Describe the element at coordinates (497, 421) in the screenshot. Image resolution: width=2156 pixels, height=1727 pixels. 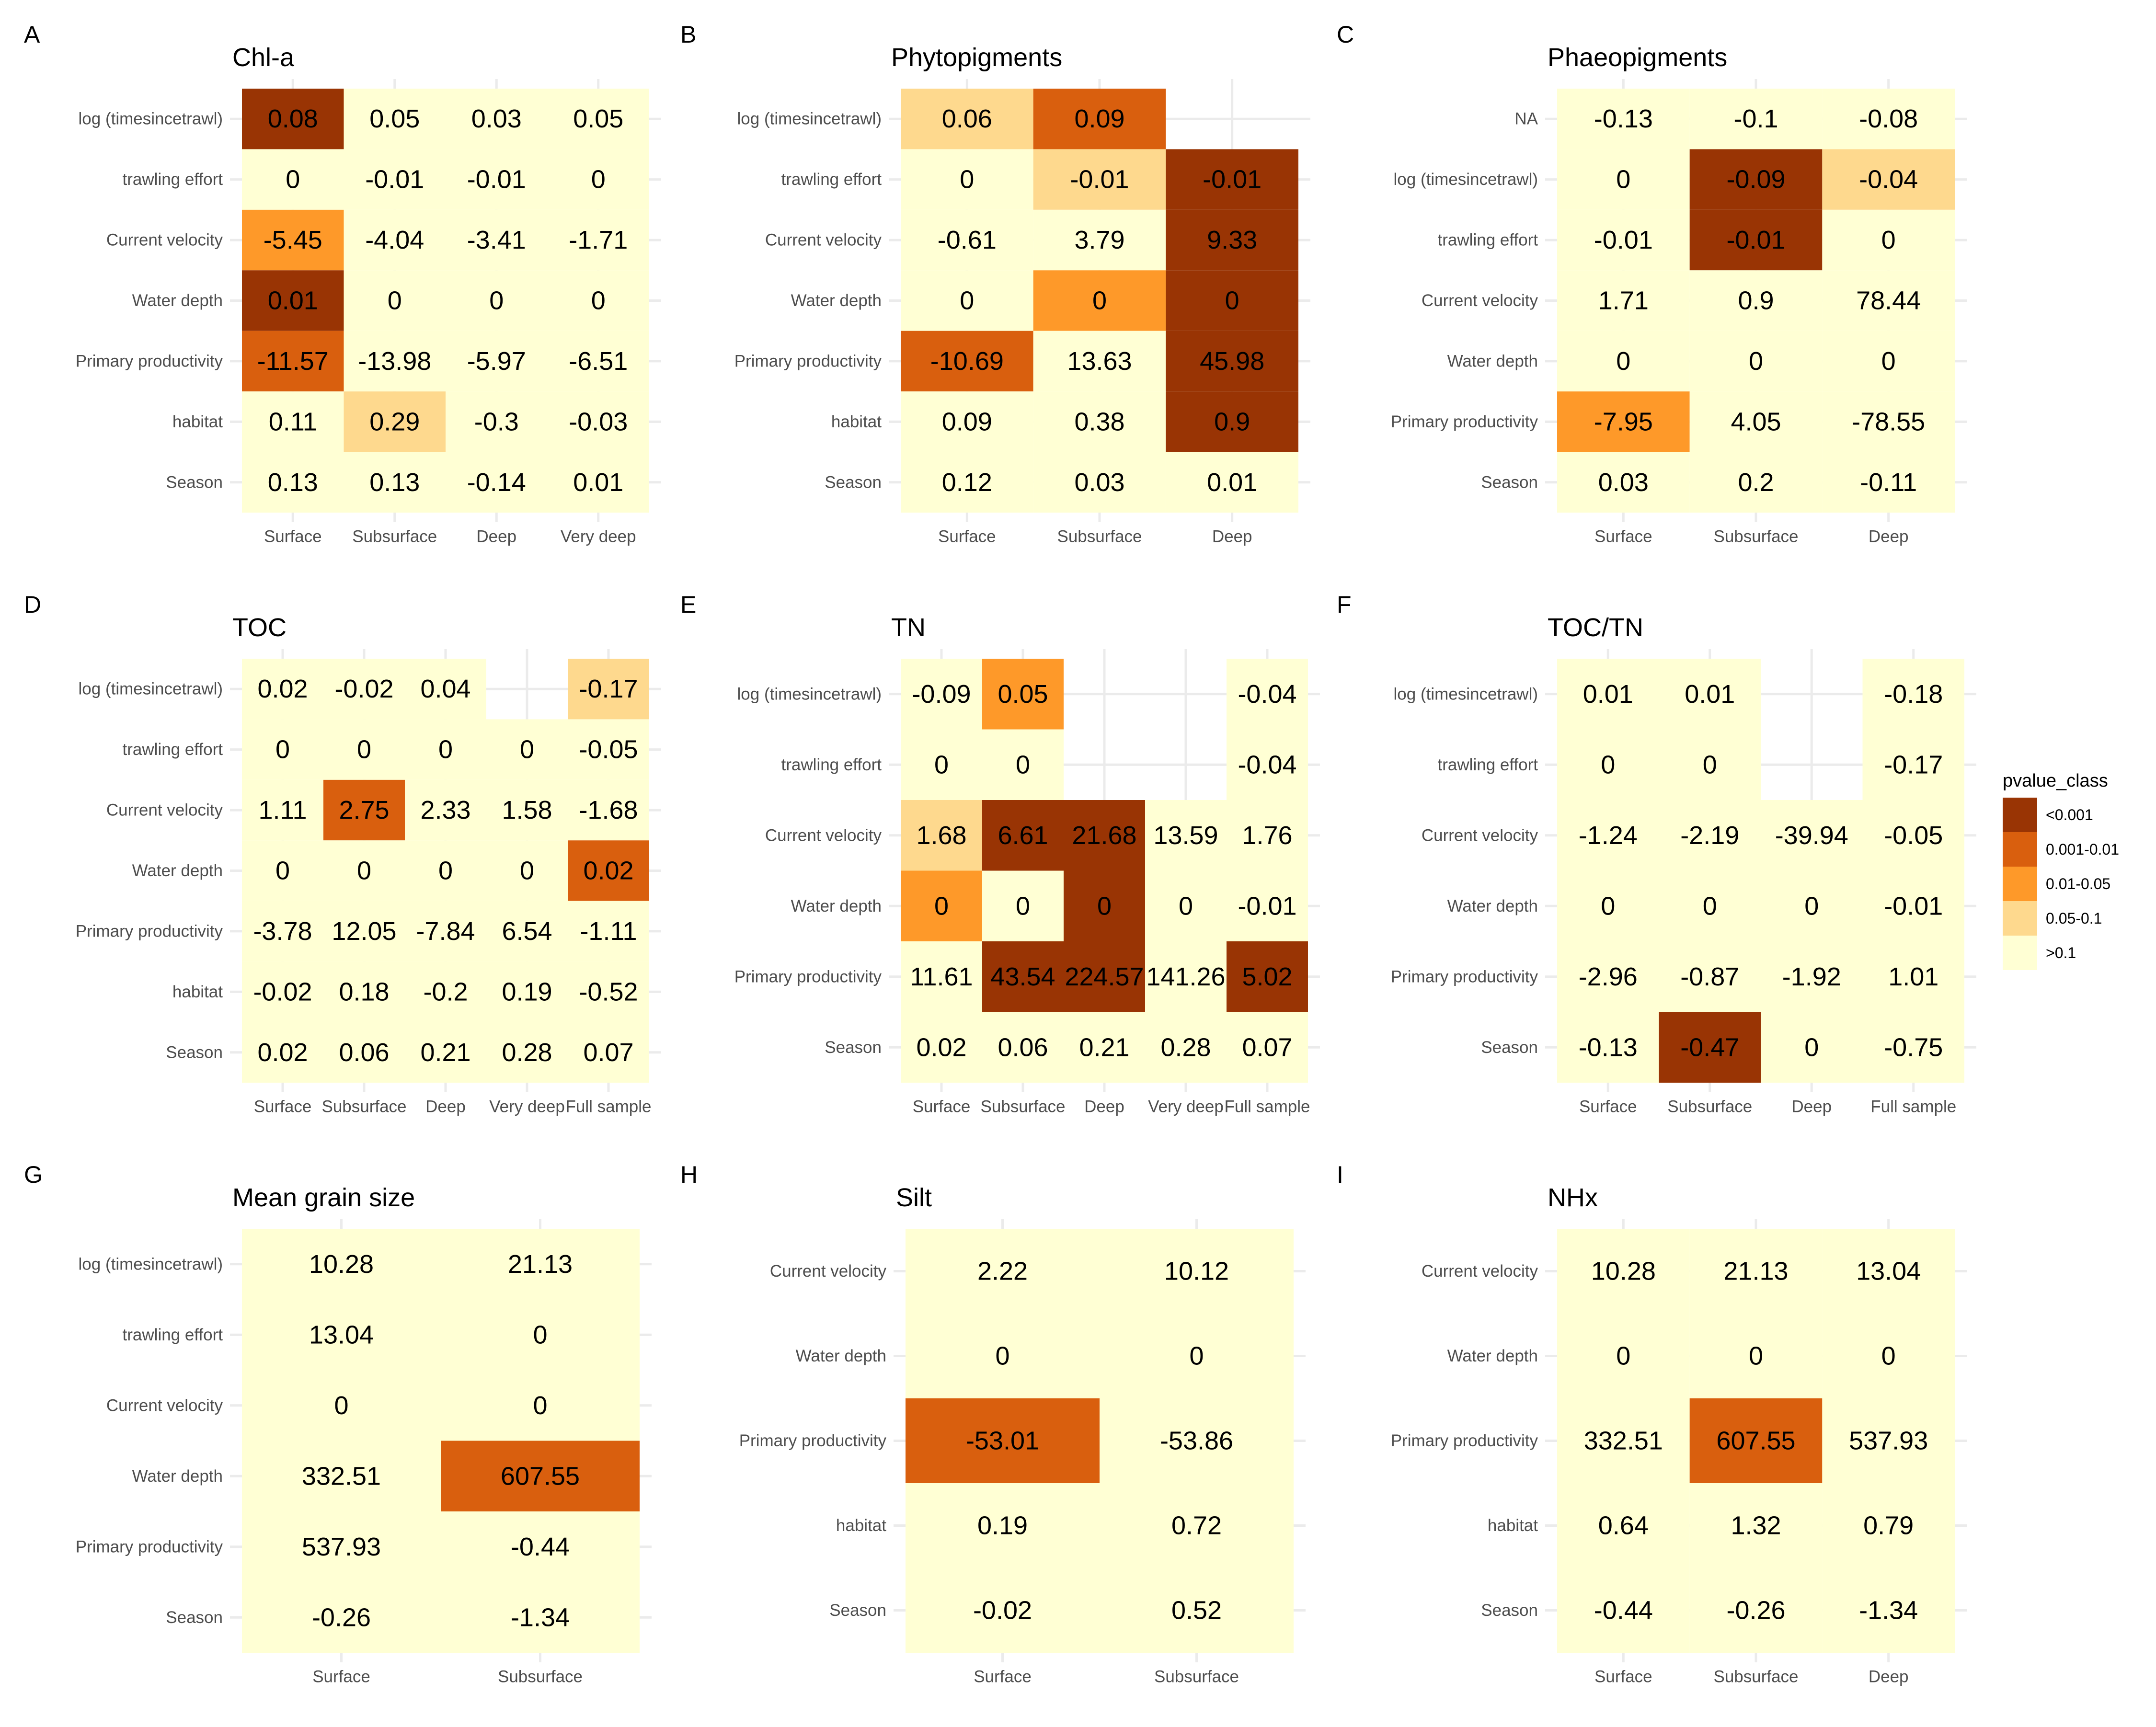
I see `tile-value-label: -0.3` at that location.